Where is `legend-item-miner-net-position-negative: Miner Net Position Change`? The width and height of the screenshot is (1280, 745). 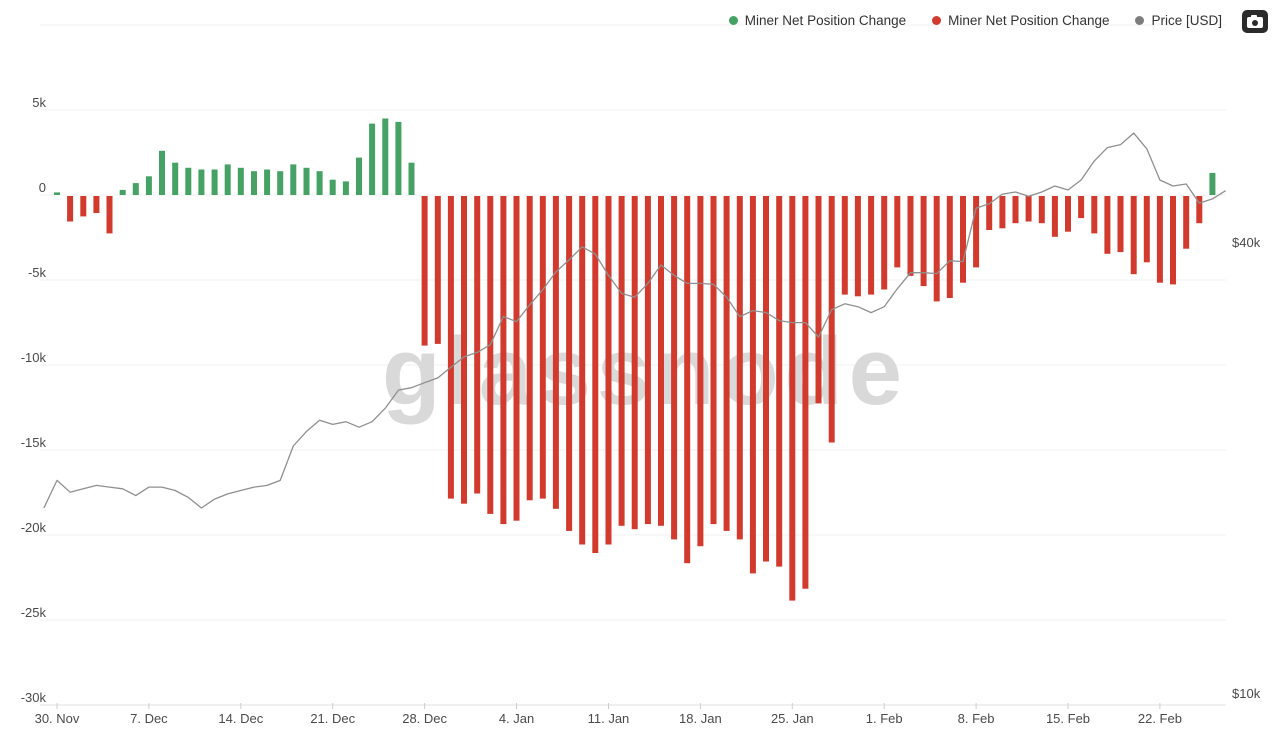 legend-item-miner-net-position-negative: Miner Net Position Change is located at coordinates (1020, 20).